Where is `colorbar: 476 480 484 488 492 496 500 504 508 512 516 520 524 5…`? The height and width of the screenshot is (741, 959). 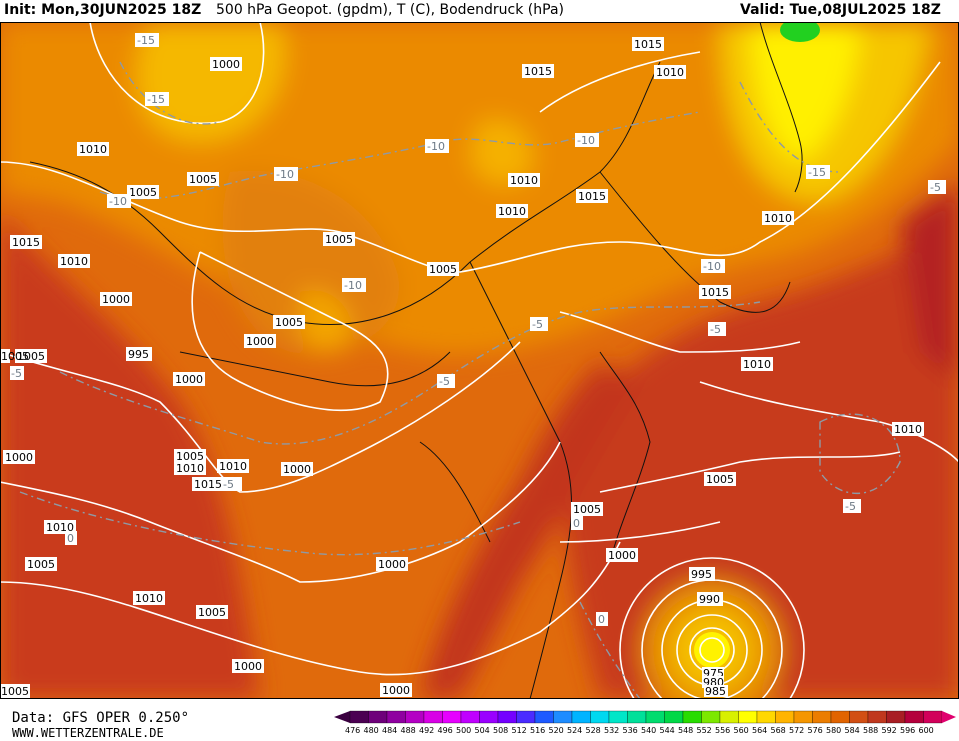
colorbar: 476 480 484 488 492 496 500 504 508 512 516 520 524 5… is located at coordinates (645, 722).